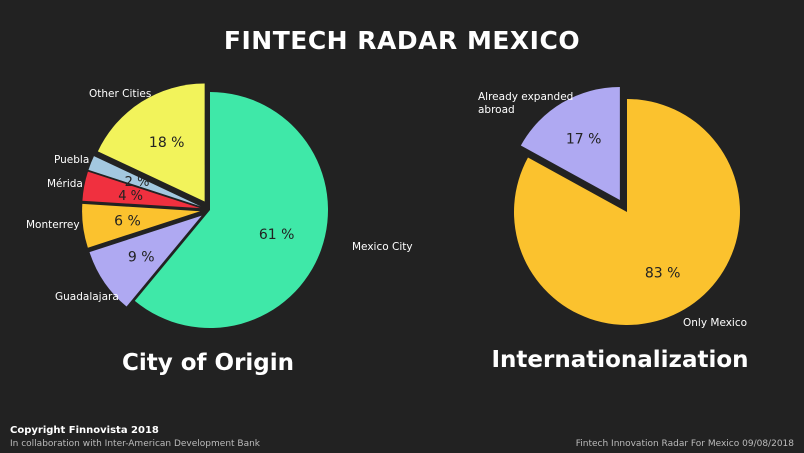 This screenshot has width=804, height=453. What do you see at coordinates (627, 212) in the screenshot?
I see `pie-slice-only-mexico` at bounding box center [627, 212].